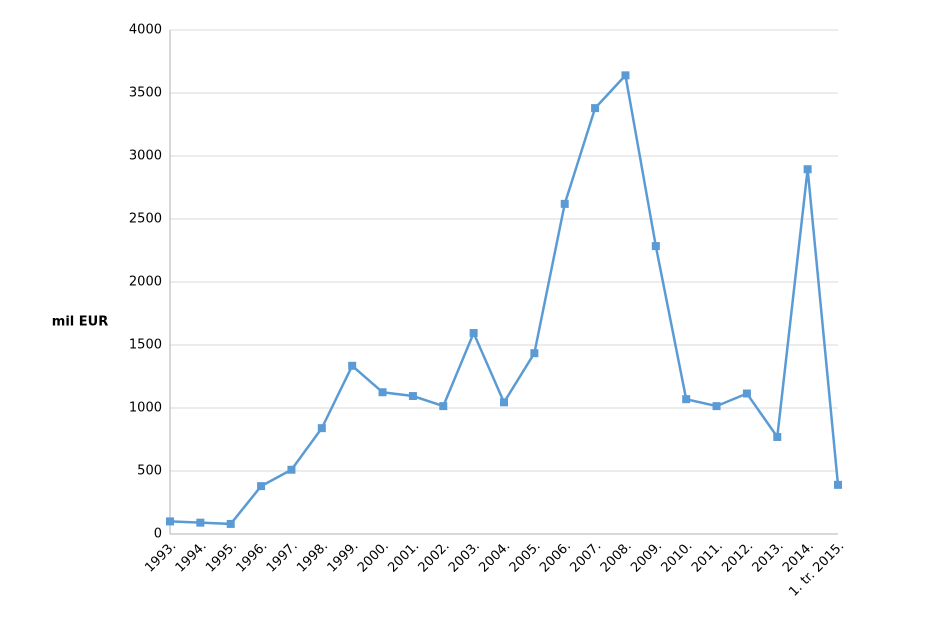 This screenshot has height=624, width=930. I want to click on x-tick-label: 2004., so click(494, 557).